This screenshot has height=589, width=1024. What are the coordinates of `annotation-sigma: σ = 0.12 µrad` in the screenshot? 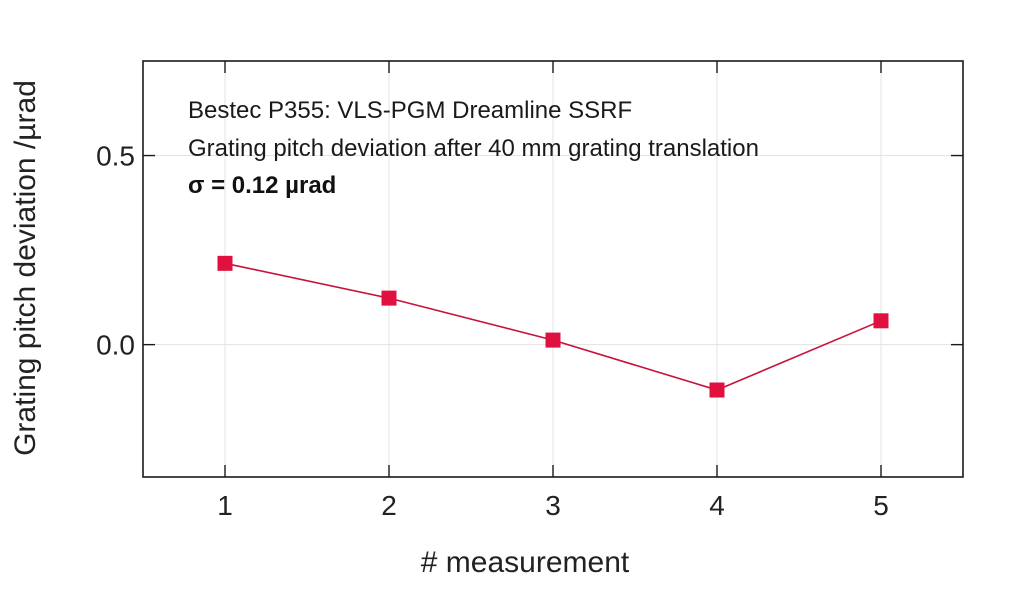 It's located at (262, 185).